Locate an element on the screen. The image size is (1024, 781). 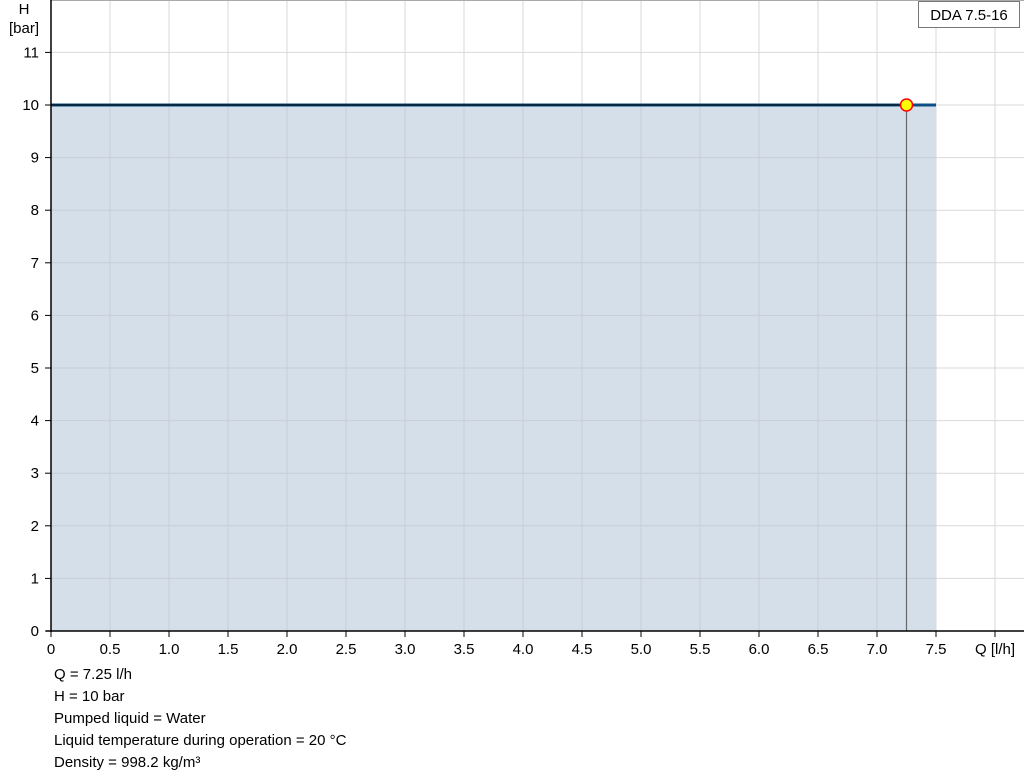
y-tick-label: 6 is located at coordinates (35, 315).